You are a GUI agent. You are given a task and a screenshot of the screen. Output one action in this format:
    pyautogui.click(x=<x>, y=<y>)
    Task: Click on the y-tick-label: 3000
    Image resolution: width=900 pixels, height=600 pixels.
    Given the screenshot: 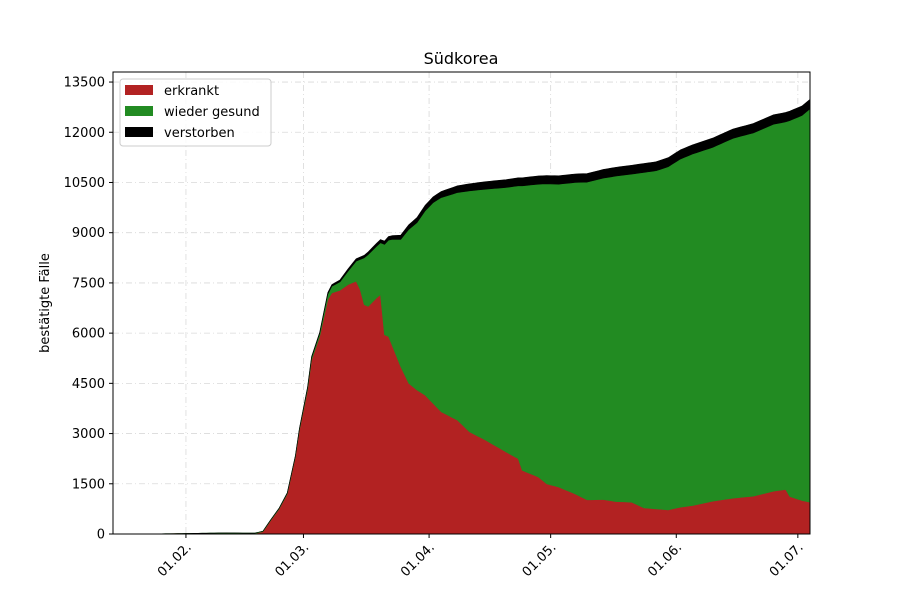 What is the action you would take?
    pyautogui.click(x=88, y=434)
    